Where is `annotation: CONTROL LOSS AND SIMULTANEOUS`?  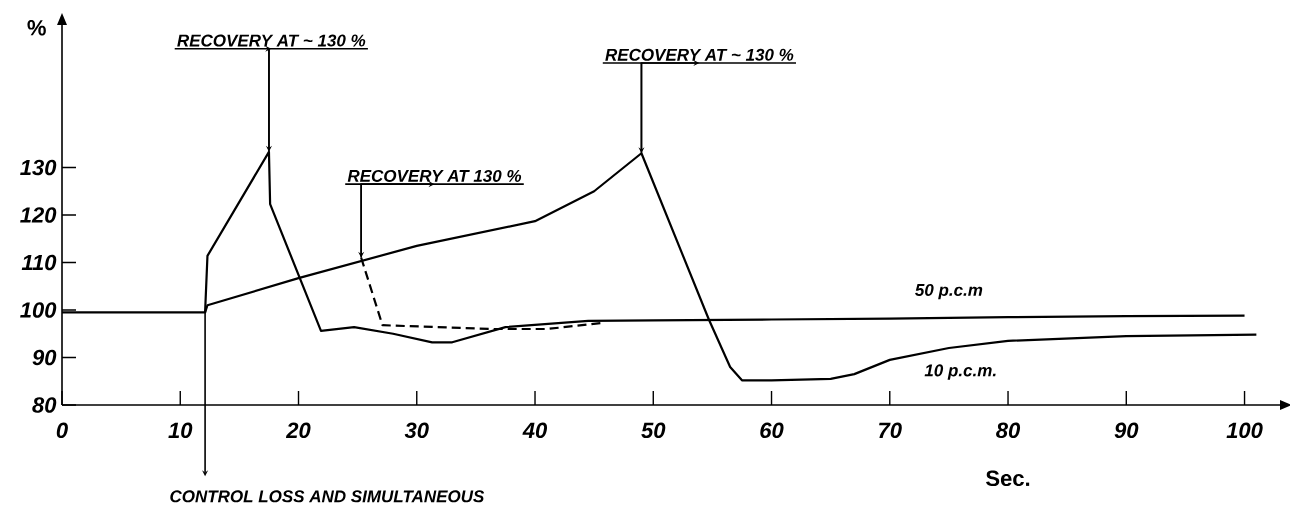 annotation: CONTROL LOSS AND SIMULTANEOUS is located at coordinates (327, 496).